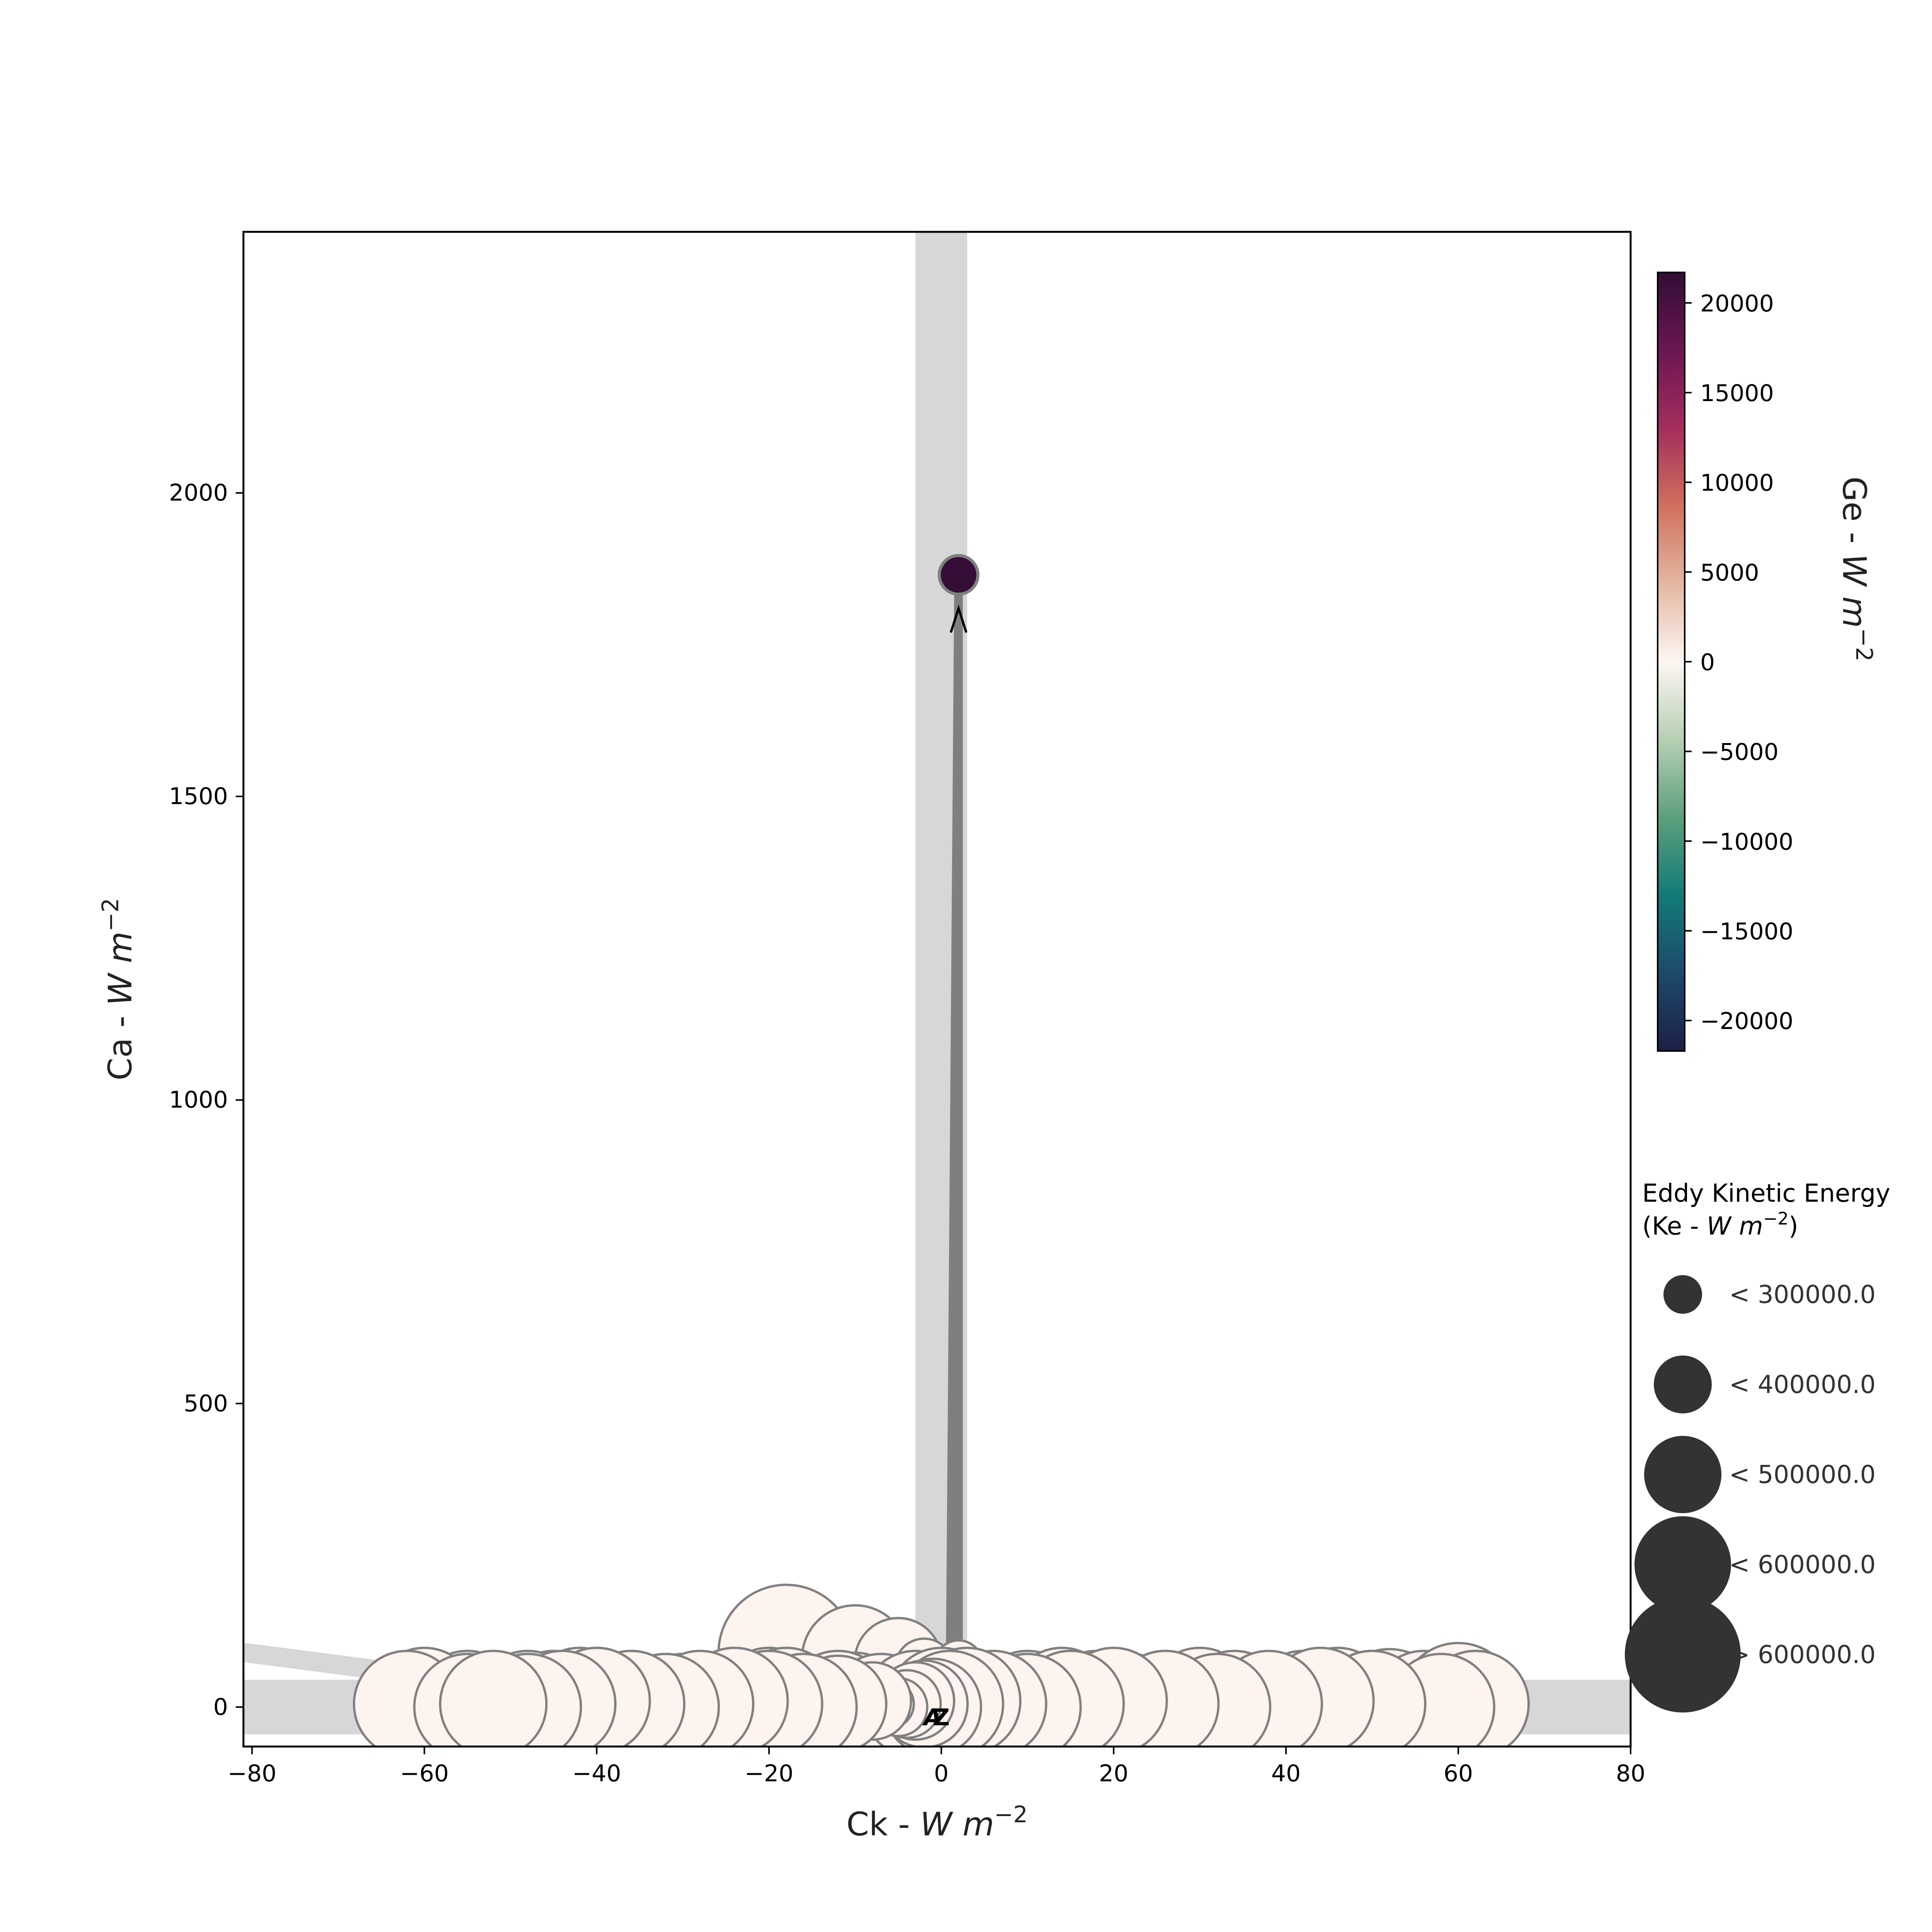  Describe the element at coordinates (198, 493) in the screenshot. I see `y-tick-label: 2000` at that location.